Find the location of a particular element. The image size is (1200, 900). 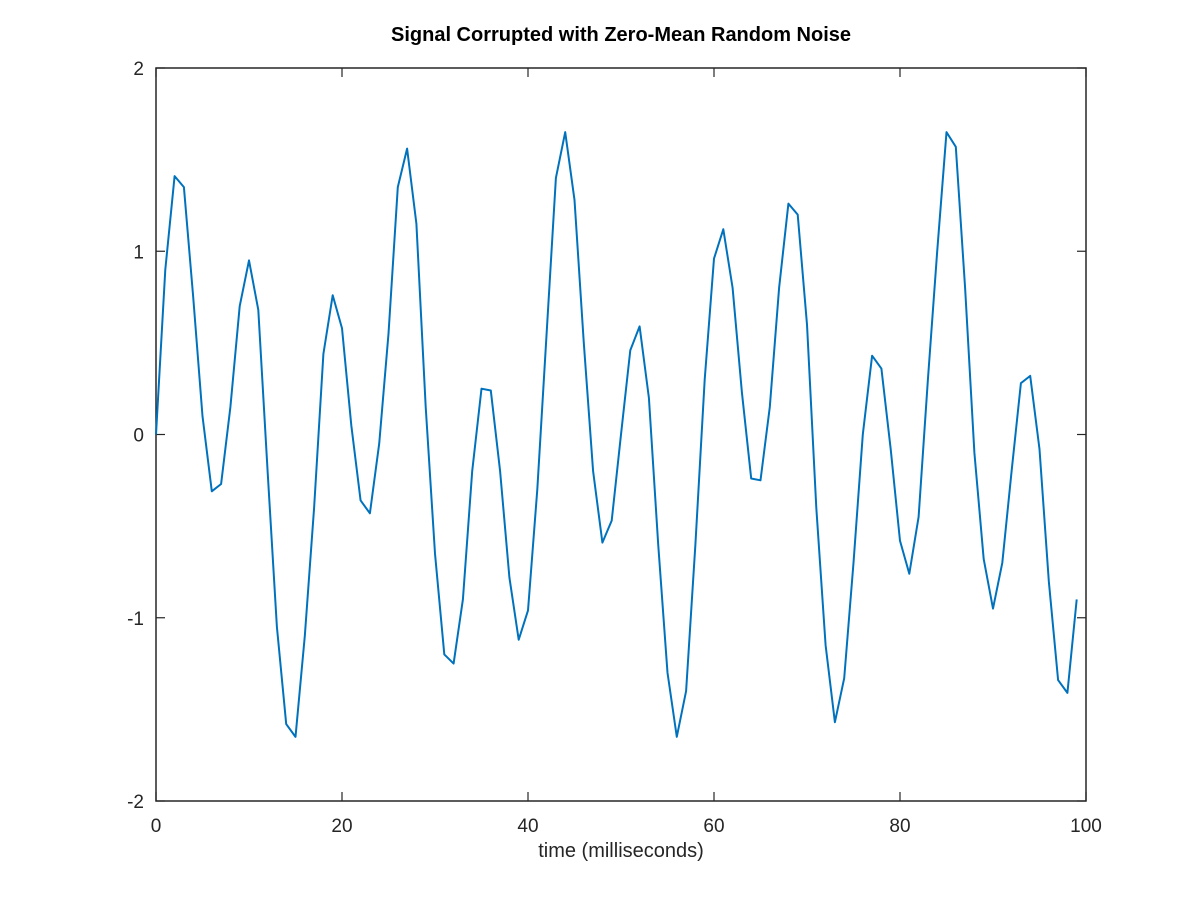

y-tick-label: 0 is located at coordinates (138, 436).